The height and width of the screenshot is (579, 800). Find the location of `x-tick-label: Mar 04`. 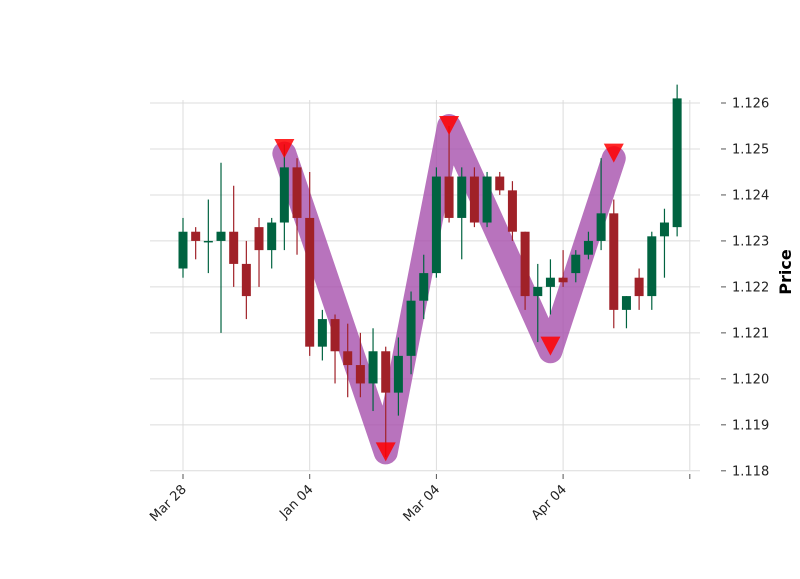

x-tick-label: Mar 04 is located at coordinates (422, 503).